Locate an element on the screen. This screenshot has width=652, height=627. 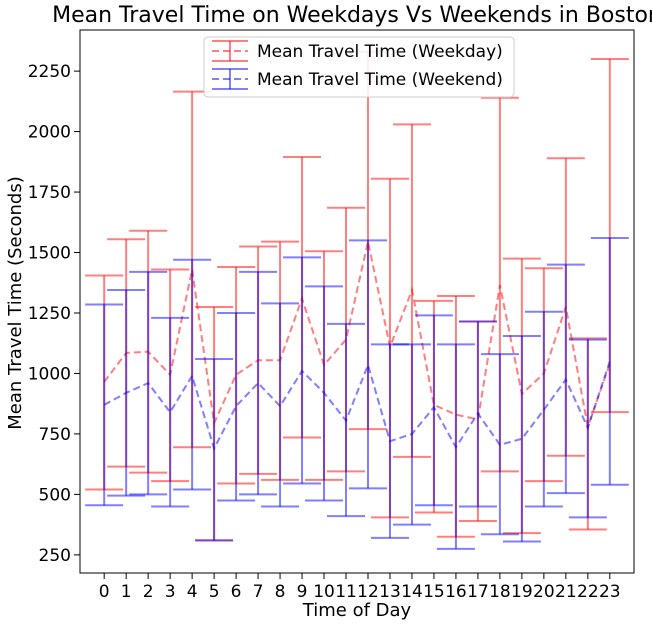
x-tick-label: 13 is located at coordinates (390, 592).